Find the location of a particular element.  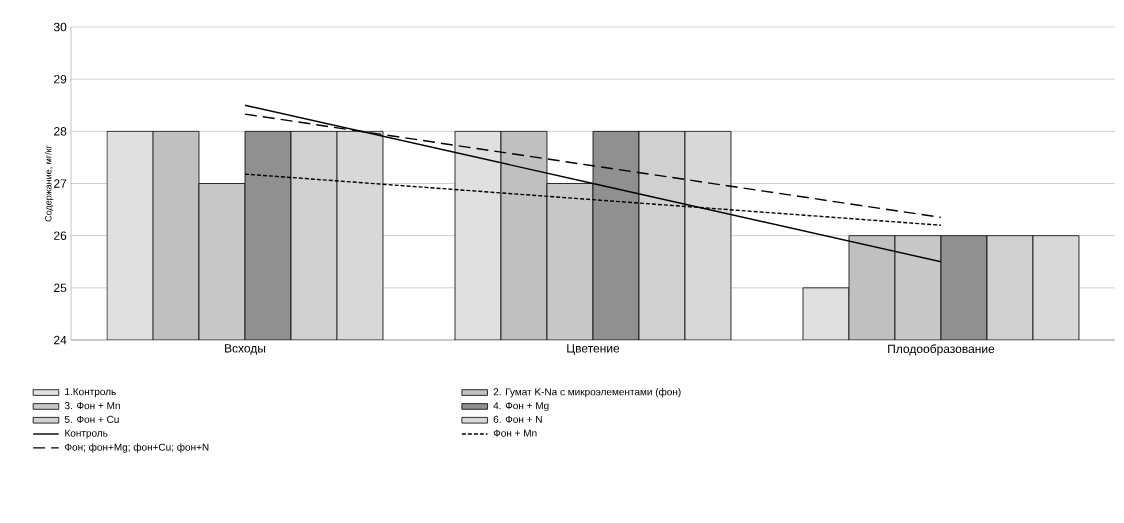

y-tick-label: 29 is located at coordinates (60, 79).